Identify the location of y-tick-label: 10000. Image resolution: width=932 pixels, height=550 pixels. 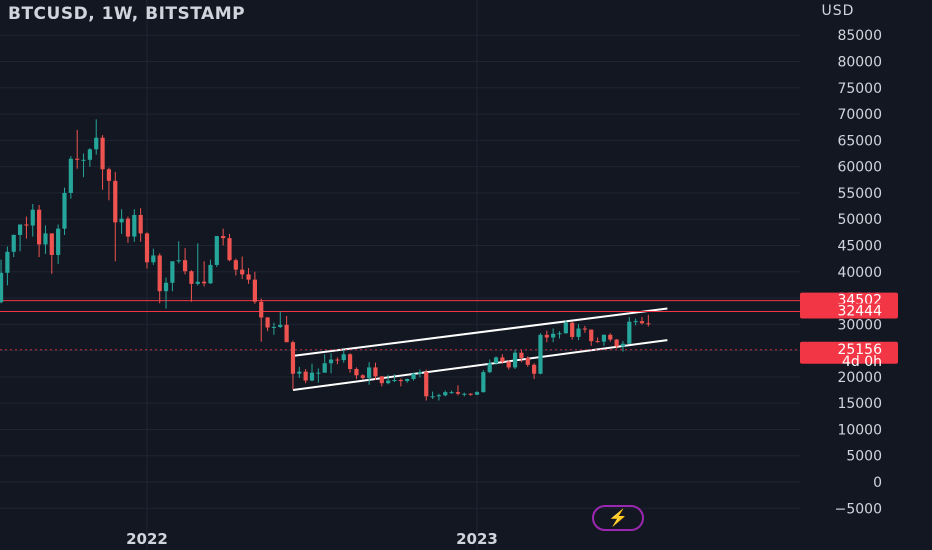
(859, 430).